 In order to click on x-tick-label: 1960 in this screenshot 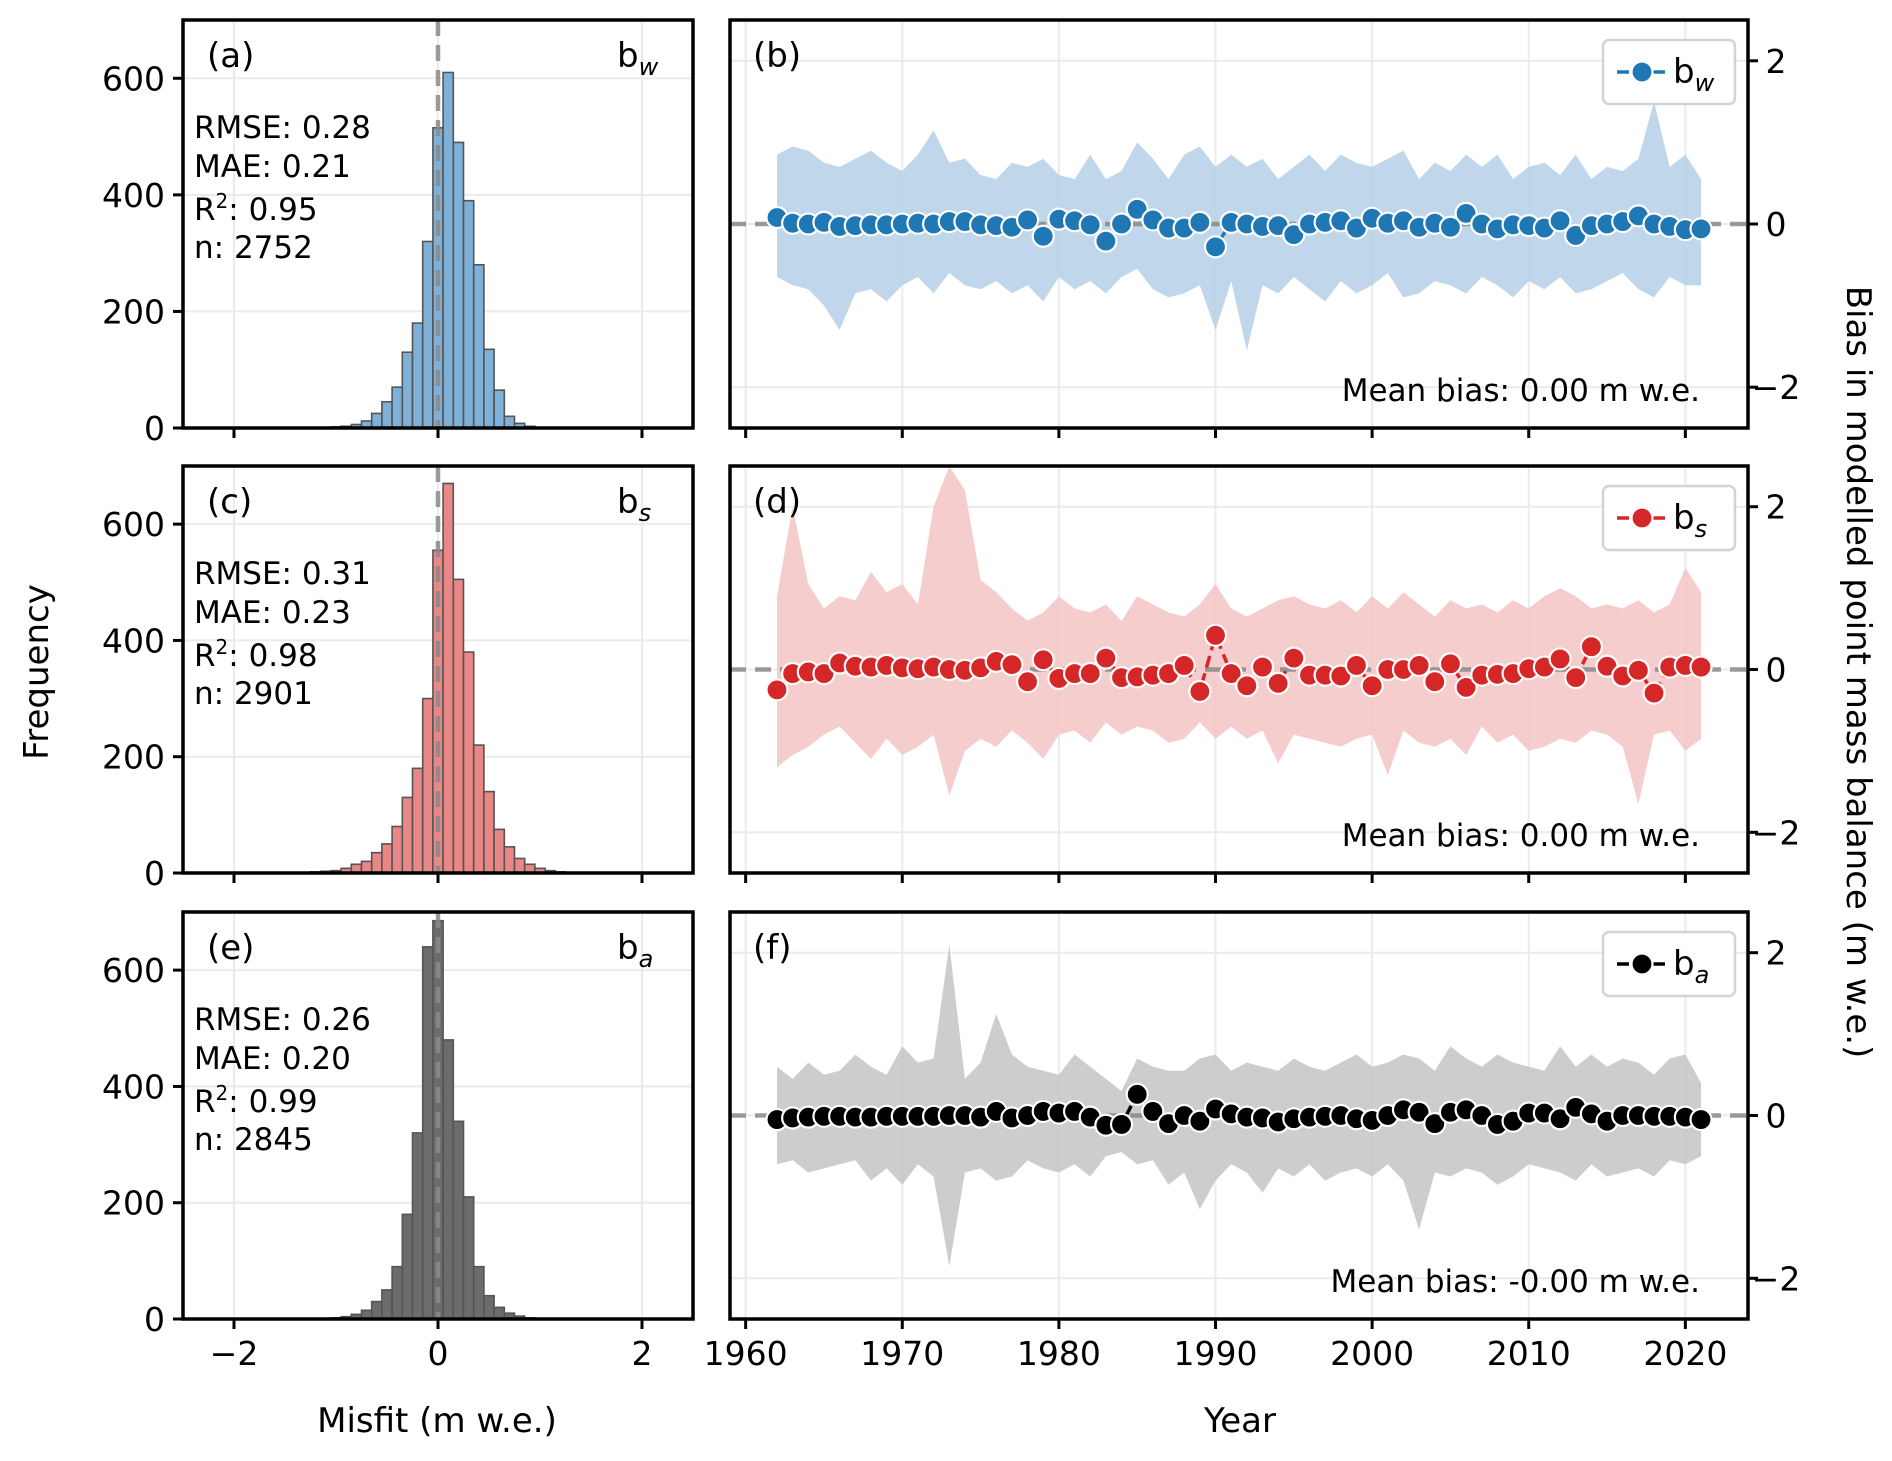, I will do `click(746, 1353)`.